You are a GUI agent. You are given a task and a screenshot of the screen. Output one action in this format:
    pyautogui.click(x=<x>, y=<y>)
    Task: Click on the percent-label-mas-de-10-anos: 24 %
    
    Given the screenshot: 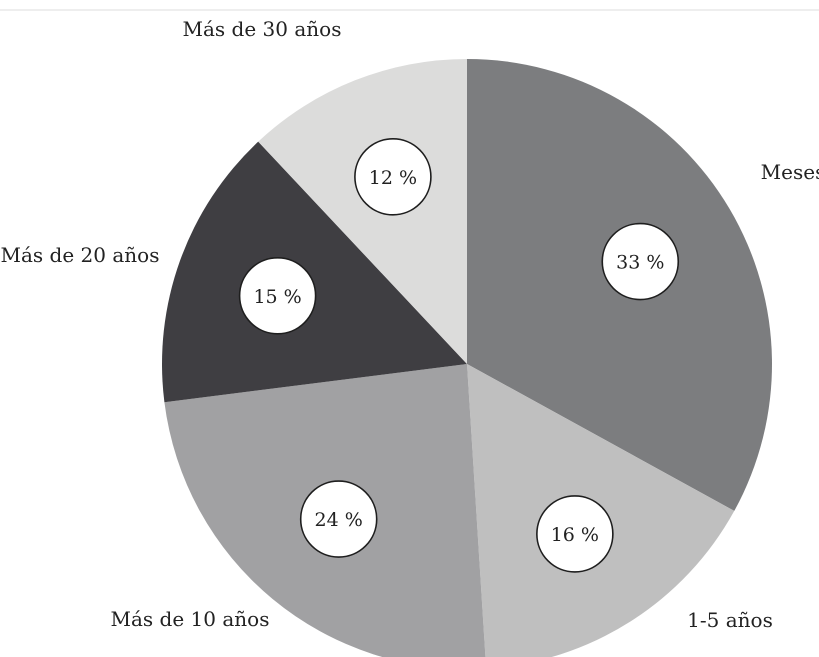 What is the action you would take?
    pyautogui.click(x=339, y=520)
    